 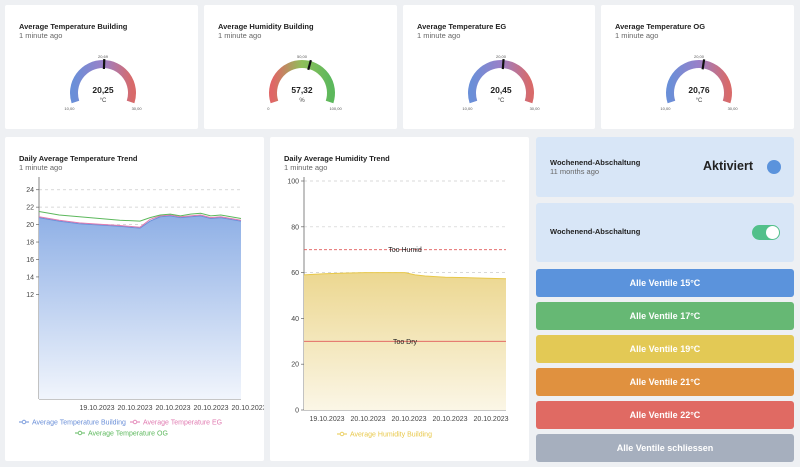 I want to click on gauge-unit: %, so click(x=302, y=101).